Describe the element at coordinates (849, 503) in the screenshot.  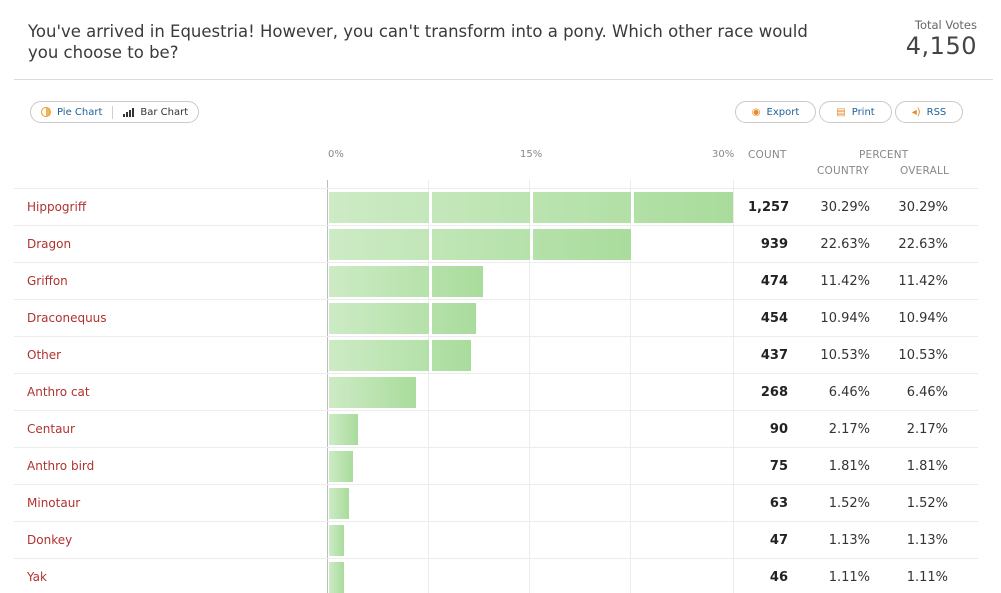
I see `country-percent: 1.52%` at that location.